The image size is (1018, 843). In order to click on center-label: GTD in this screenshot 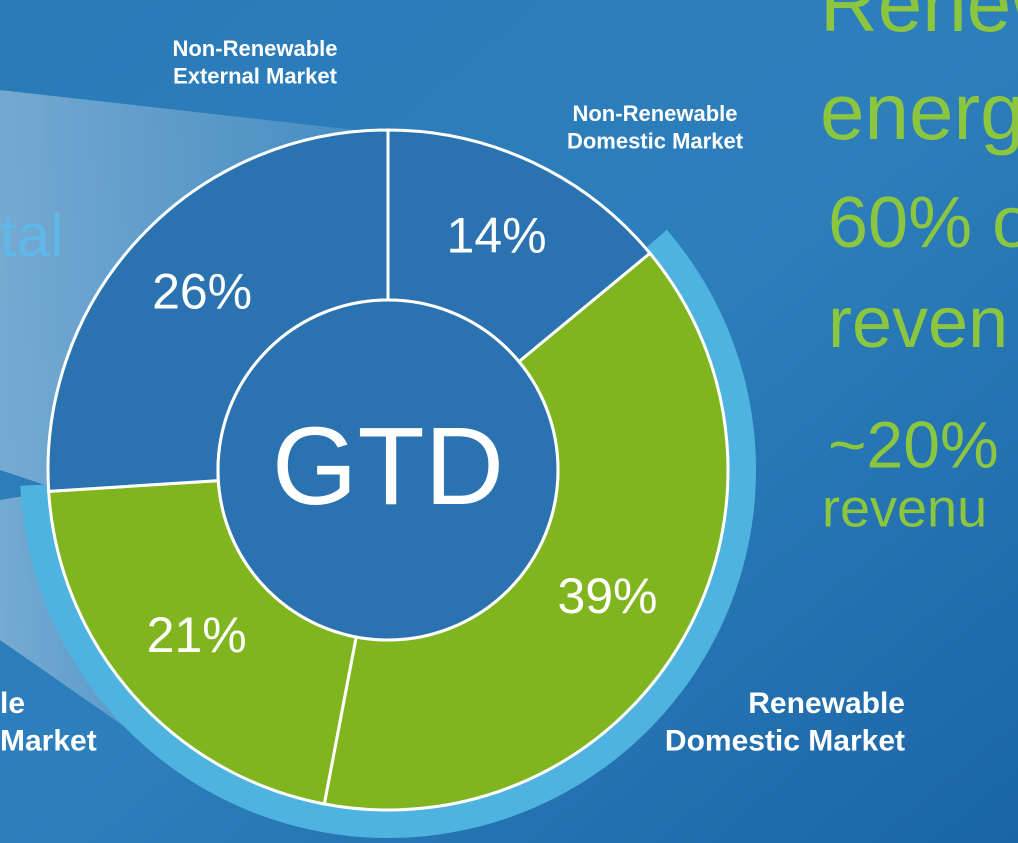, I will do `click(388, 466)`.